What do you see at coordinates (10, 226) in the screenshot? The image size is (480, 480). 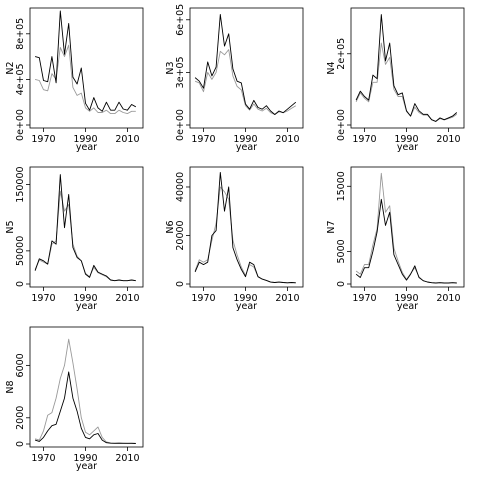 I see `y-axis-label: N5` at bounding box center [10, 226].